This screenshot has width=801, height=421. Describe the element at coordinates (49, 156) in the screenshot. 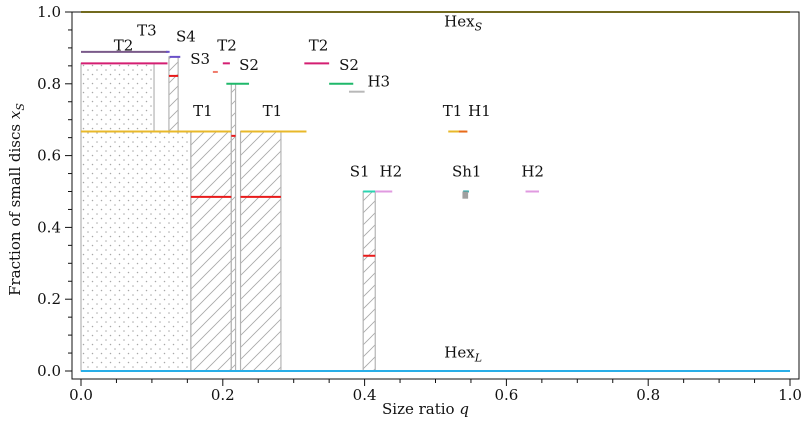

I see `y-tick-label-3: 0.6` at that location.